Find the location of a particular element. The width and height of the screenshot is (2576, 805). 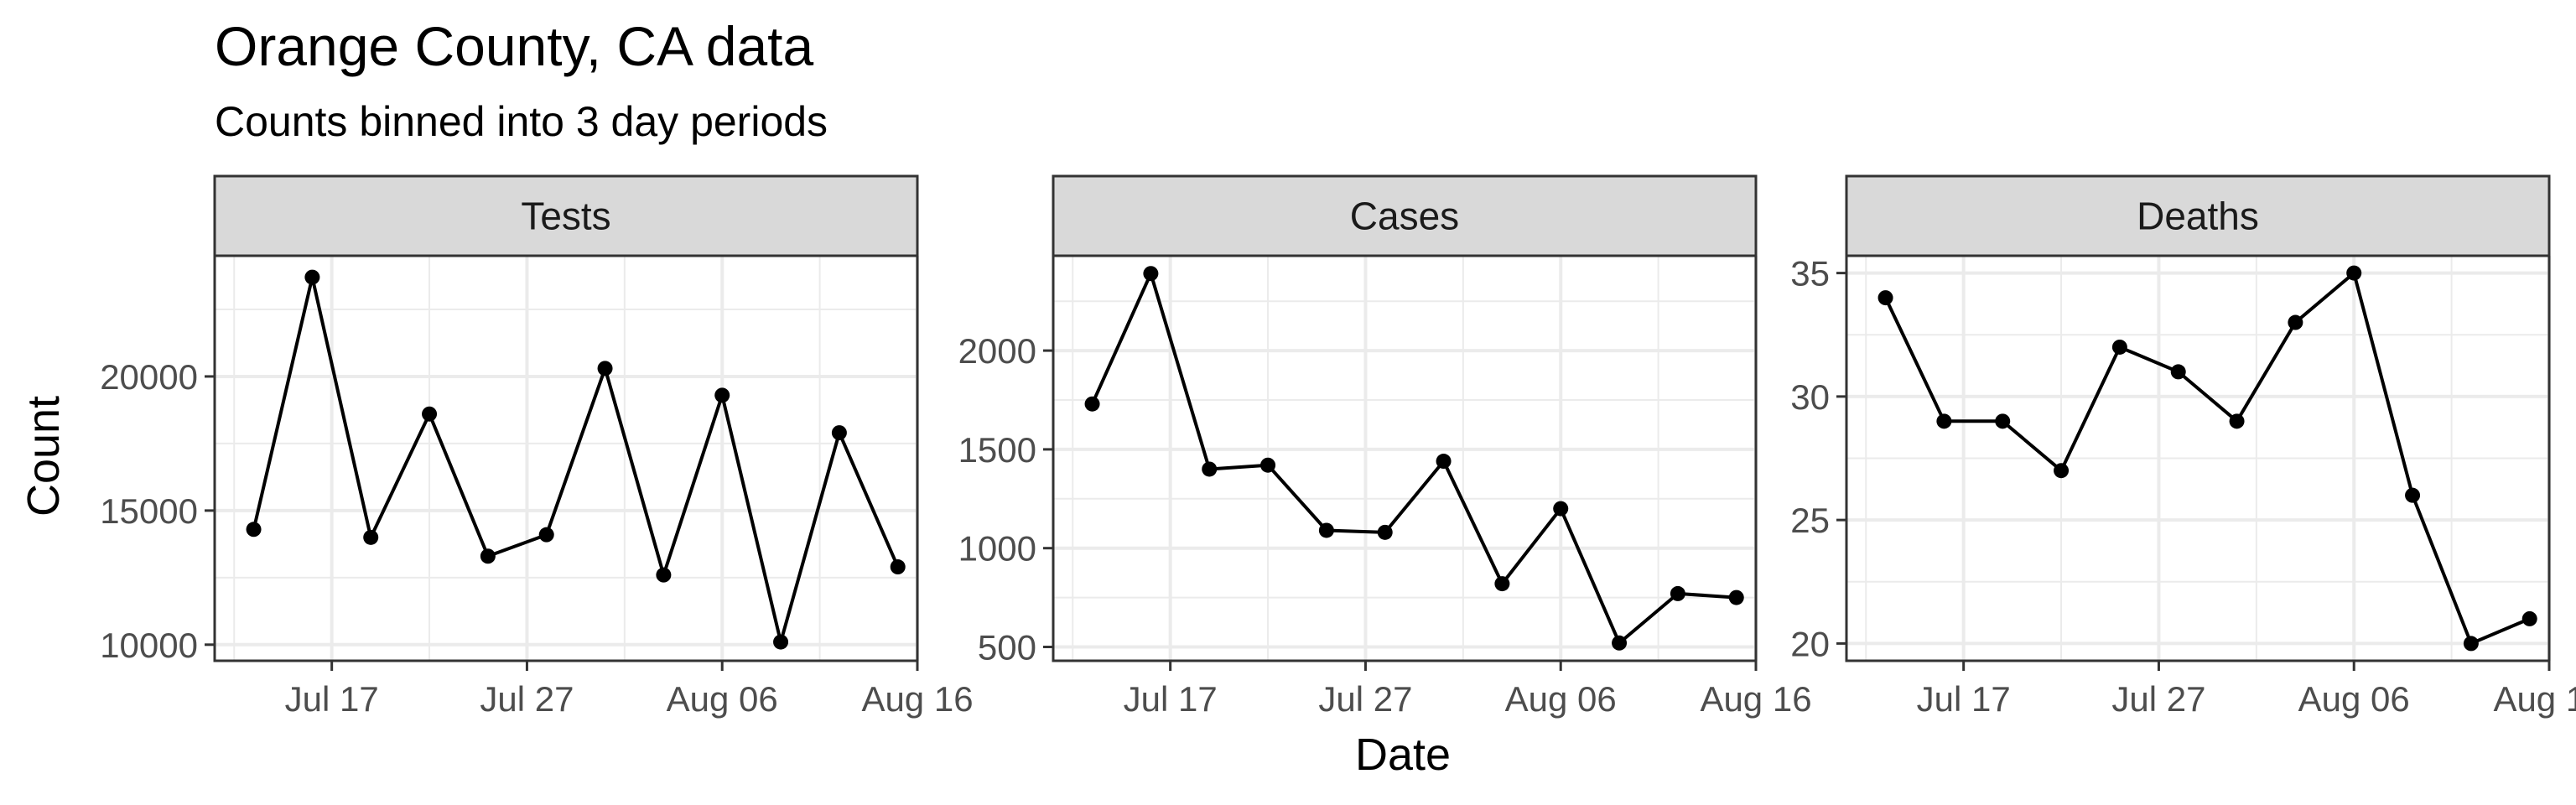

y-tick-label: 2000 is located at coordinates (997, 351).